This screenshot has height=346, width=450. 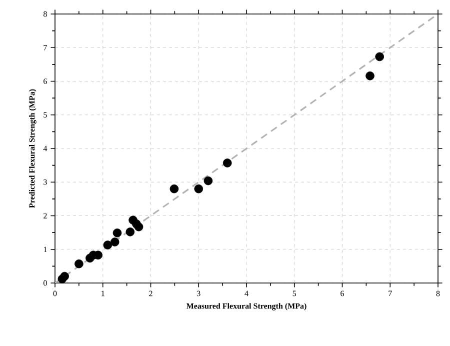 I want to click on y-tick-label: 6, so click(x=45, y=81).